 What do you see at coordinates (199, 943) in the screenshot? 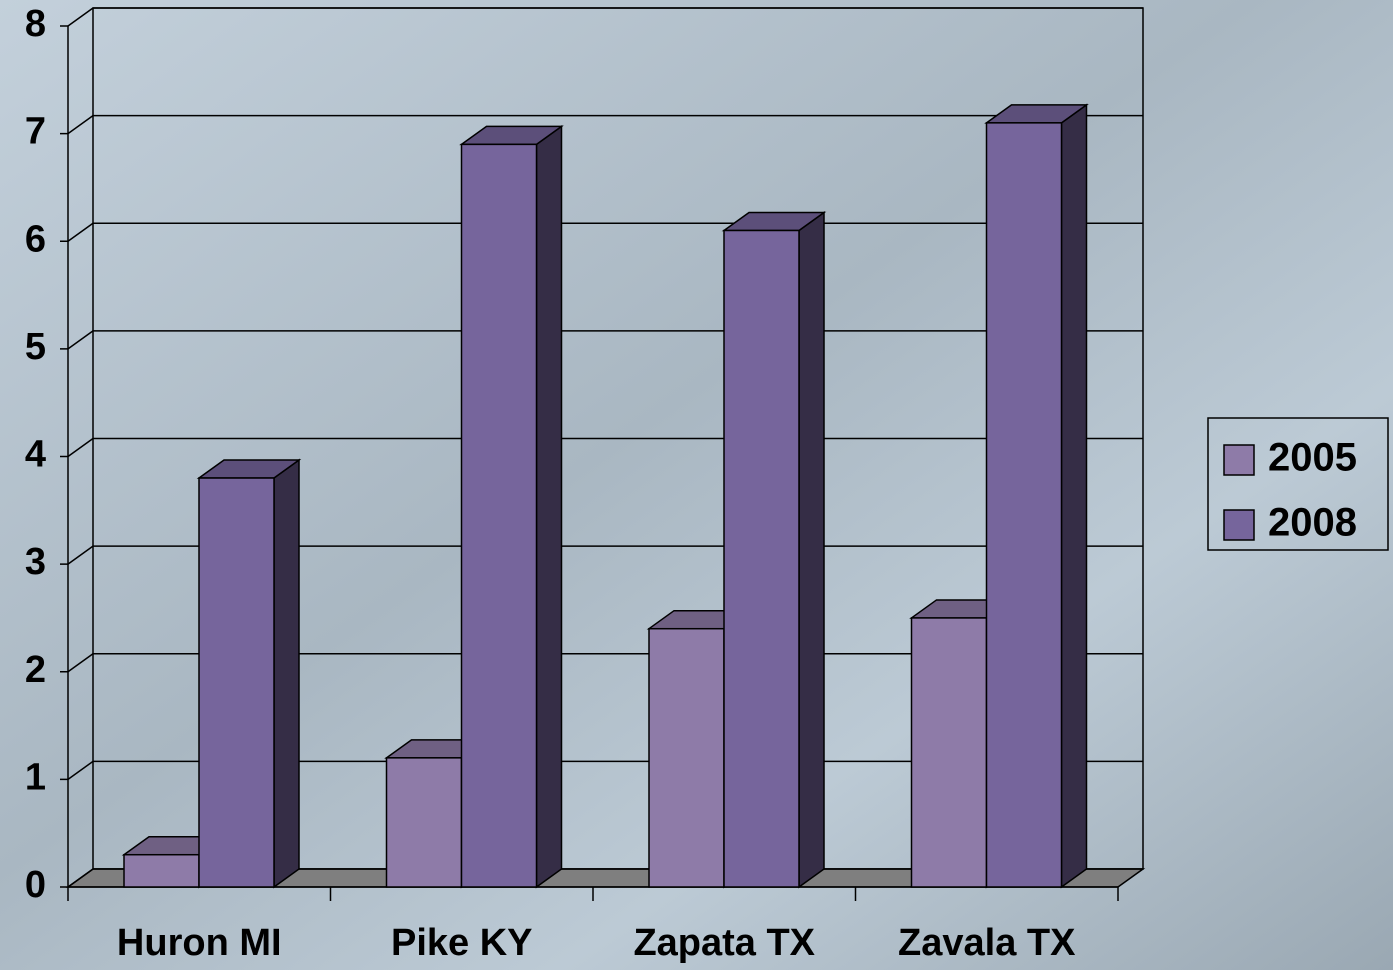
I see `x-tick-label: Huron MI` at bounding box center [199, 943].